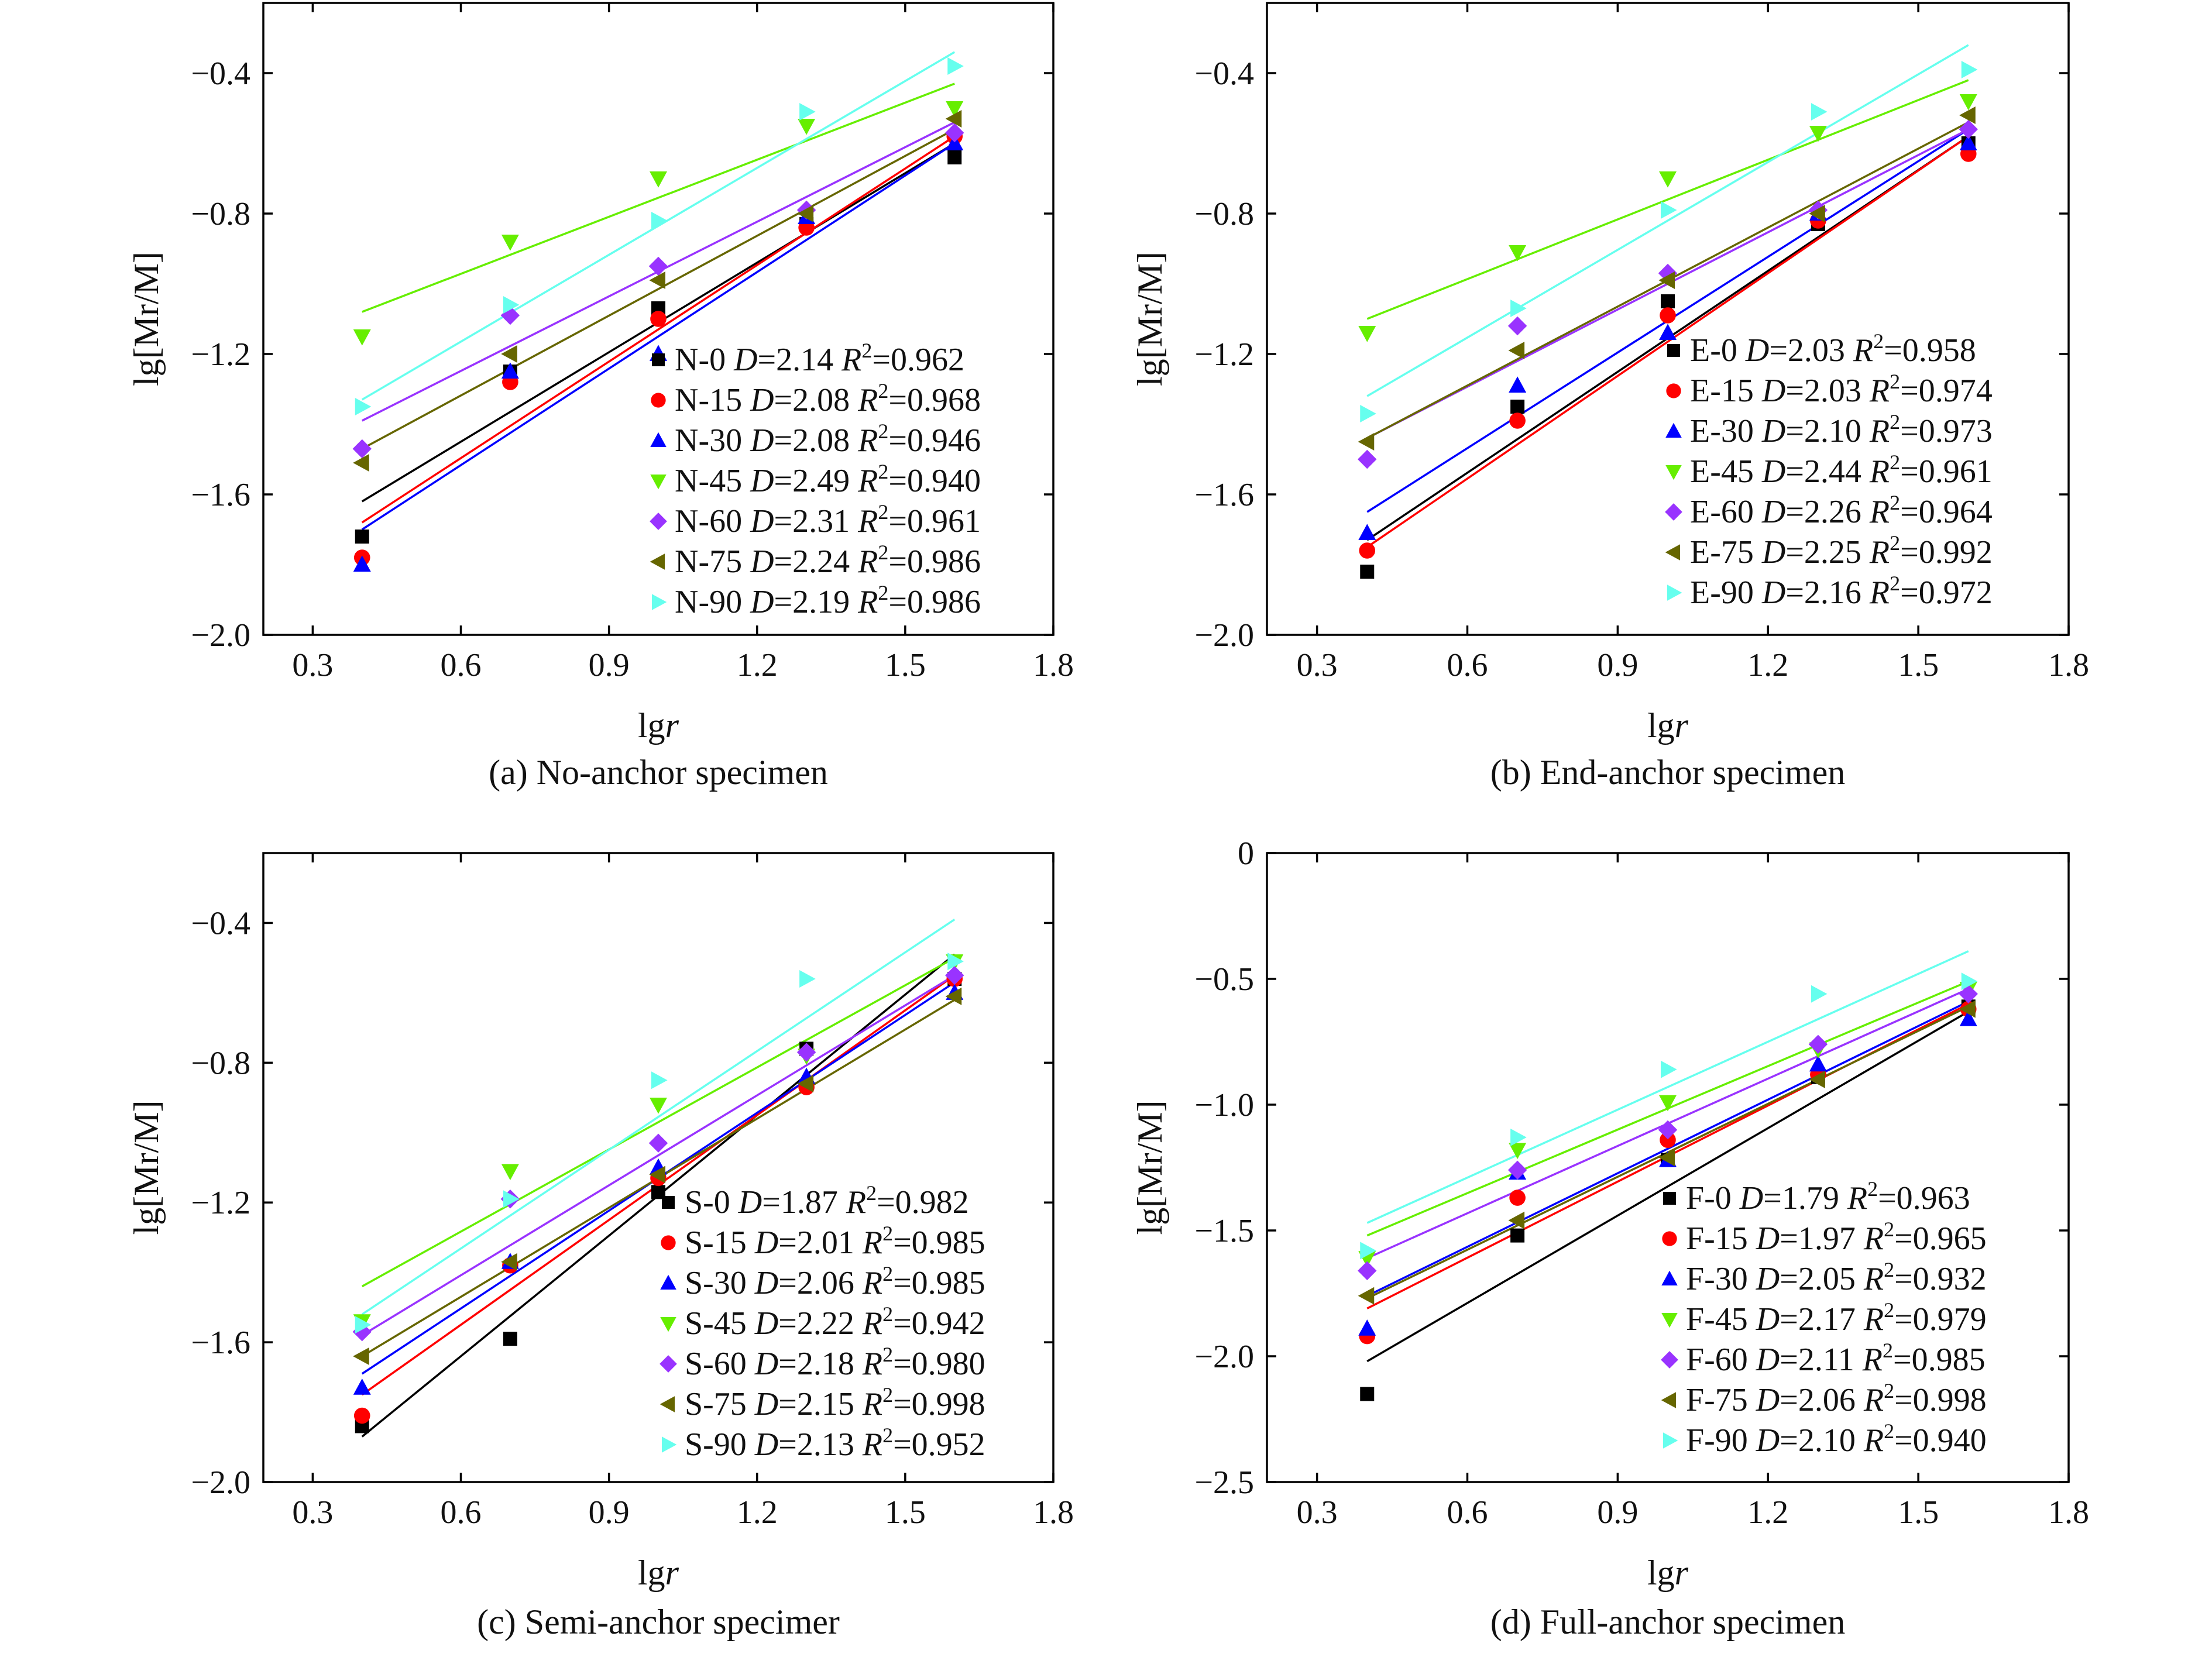 The height and width of the screenshot is (1657, 2212). What do you see at coordinates (828, 561) in the screenshot?
I see `legend-label-N-75: N-75 D=2.24 R2=0.986` at bounding box center [828, 561].